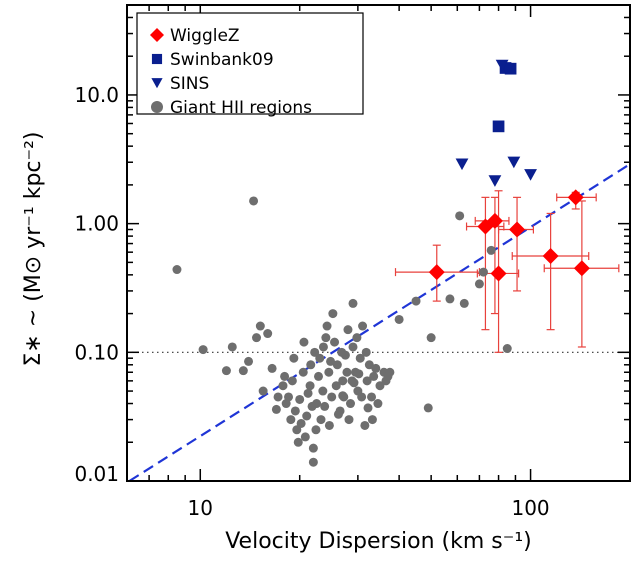 This screenshot has height=562, width=638. I want to click on legend-label: SINS, so click(189, 84).